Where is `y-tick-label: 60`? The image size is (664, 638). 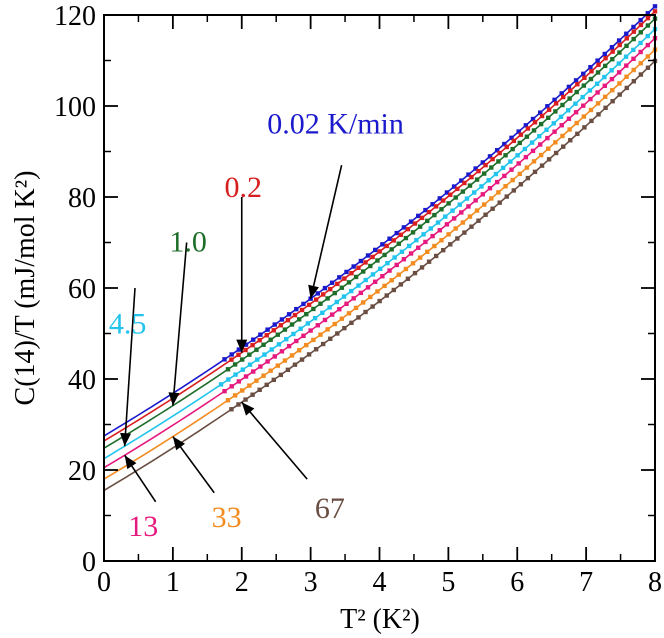
y-tick-label: 60 is located at coordinates (82, 289).